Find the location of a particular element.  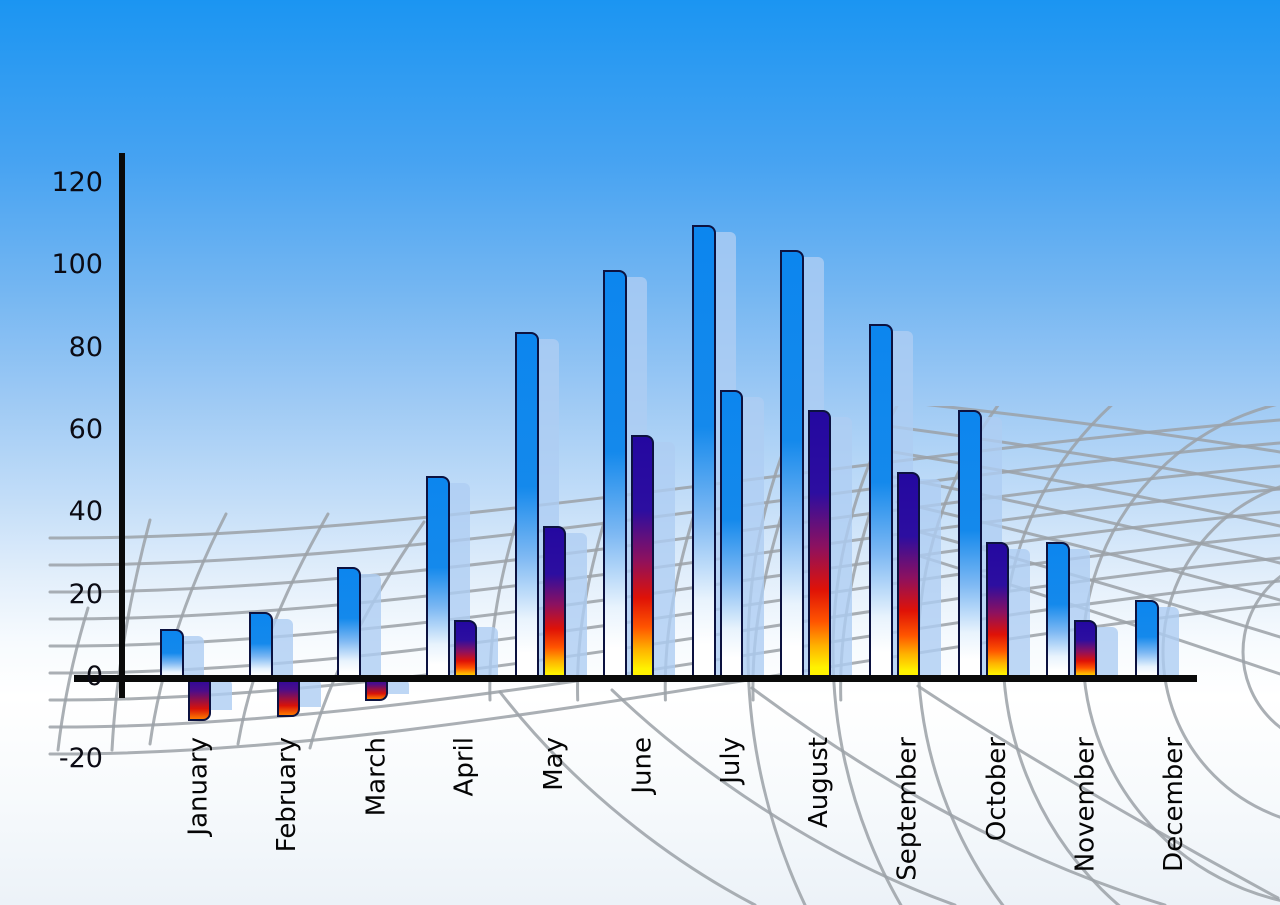

y-tick-label-80: 80 is located at coordinates (85, 347).